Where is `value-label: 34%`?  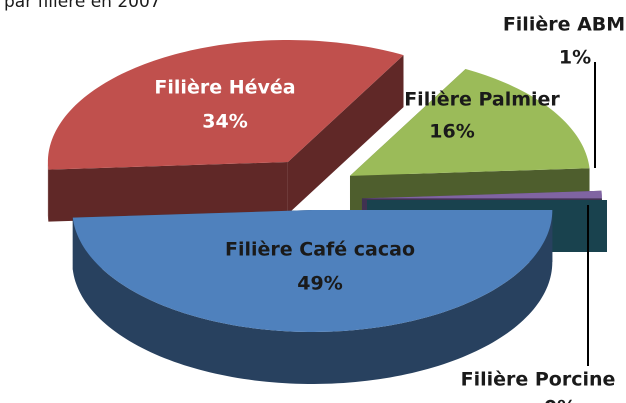 value-label: 34% is located at coordinates (224, 122).